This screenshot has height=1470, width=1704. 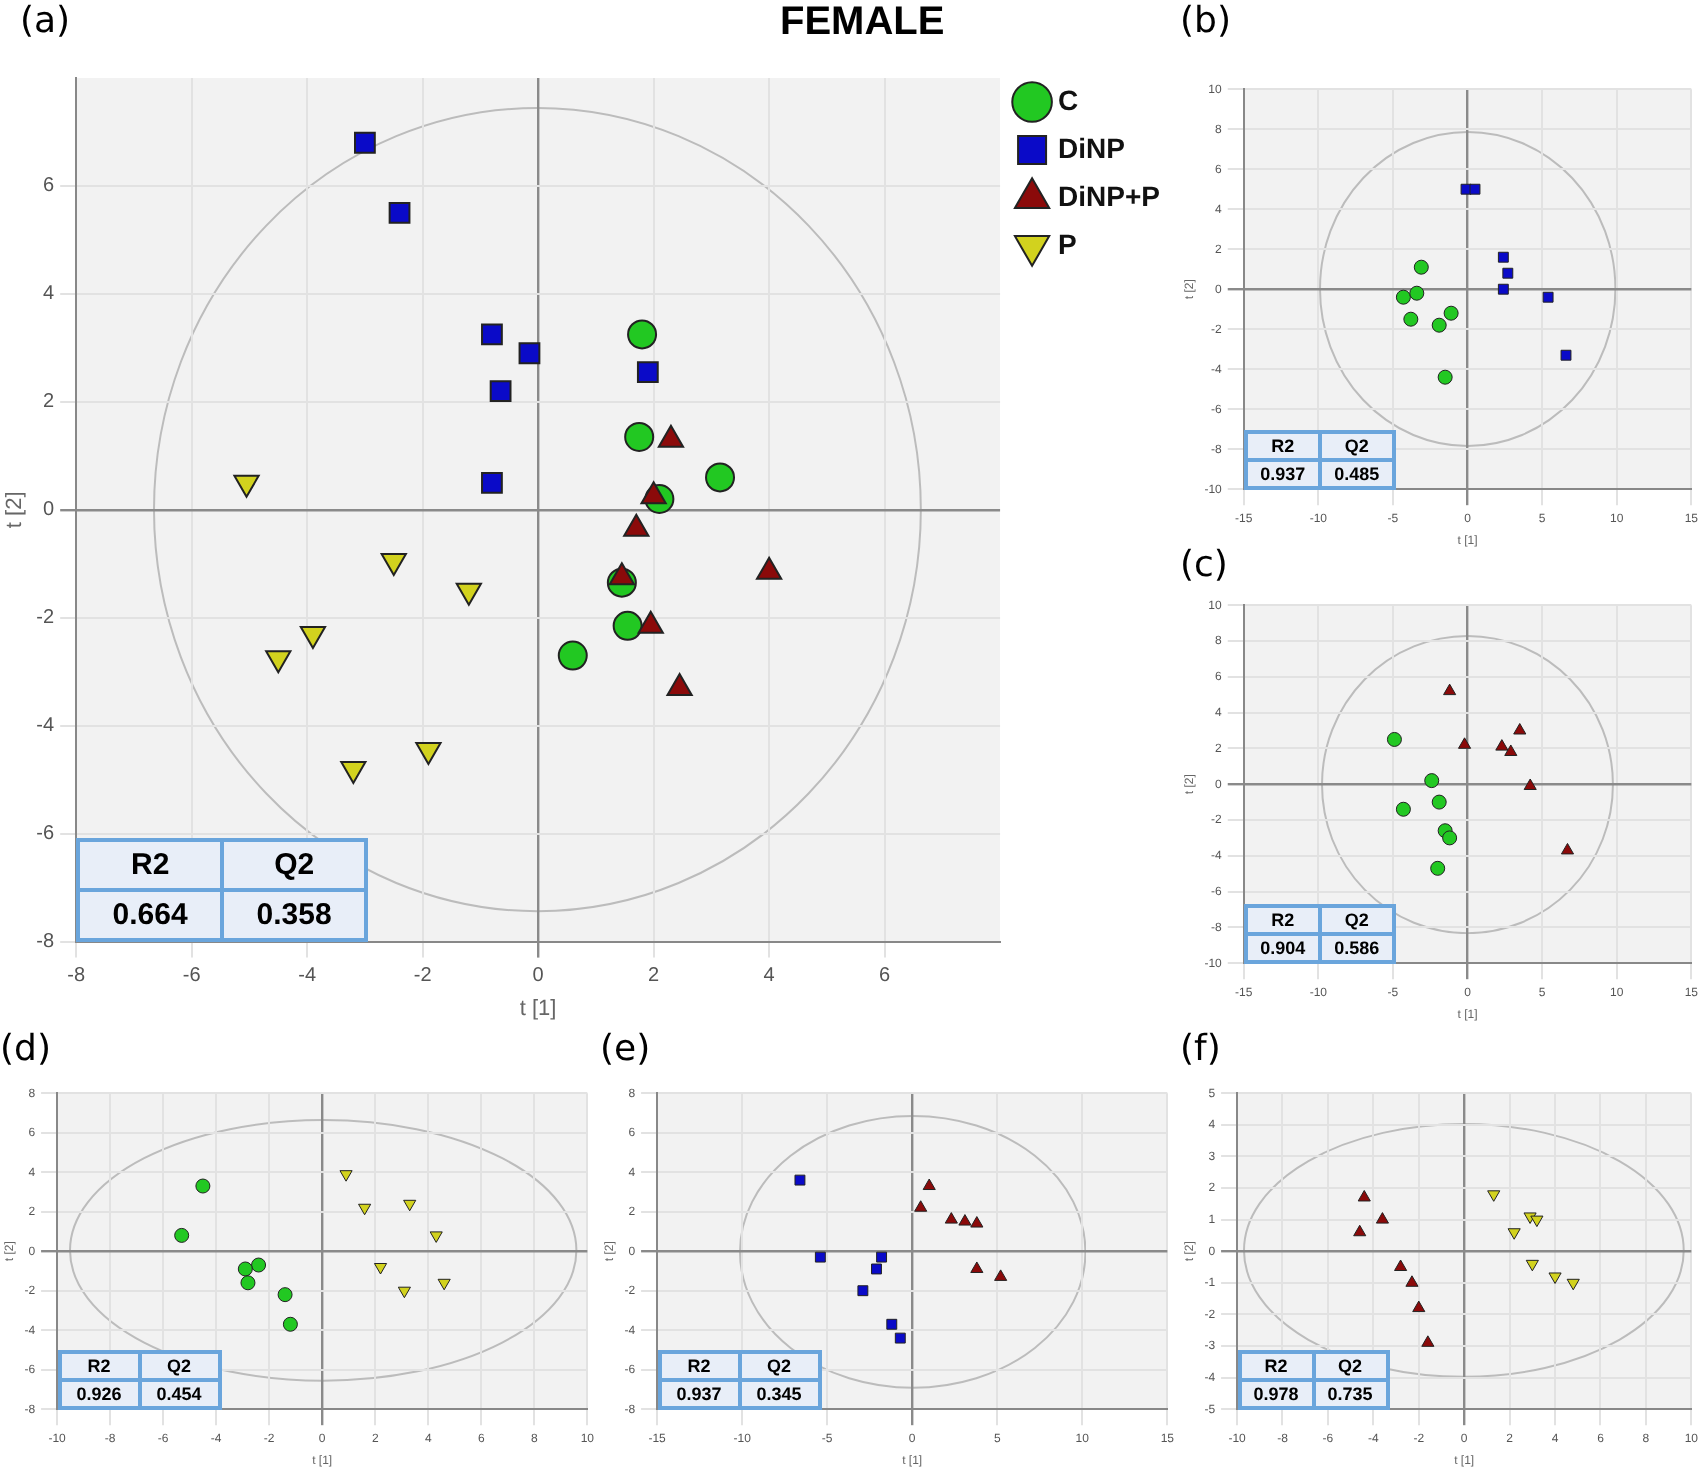 I want to click on x-tick-label: 2, so click(x=654, y=976).